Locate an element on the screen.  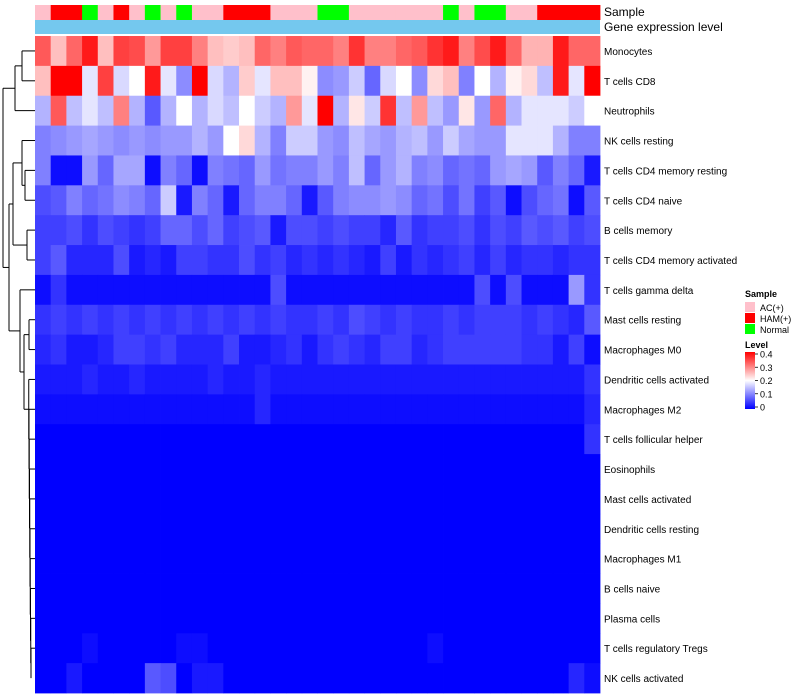
row-label: Macrophages M1 is located at coordinates (643, 560).